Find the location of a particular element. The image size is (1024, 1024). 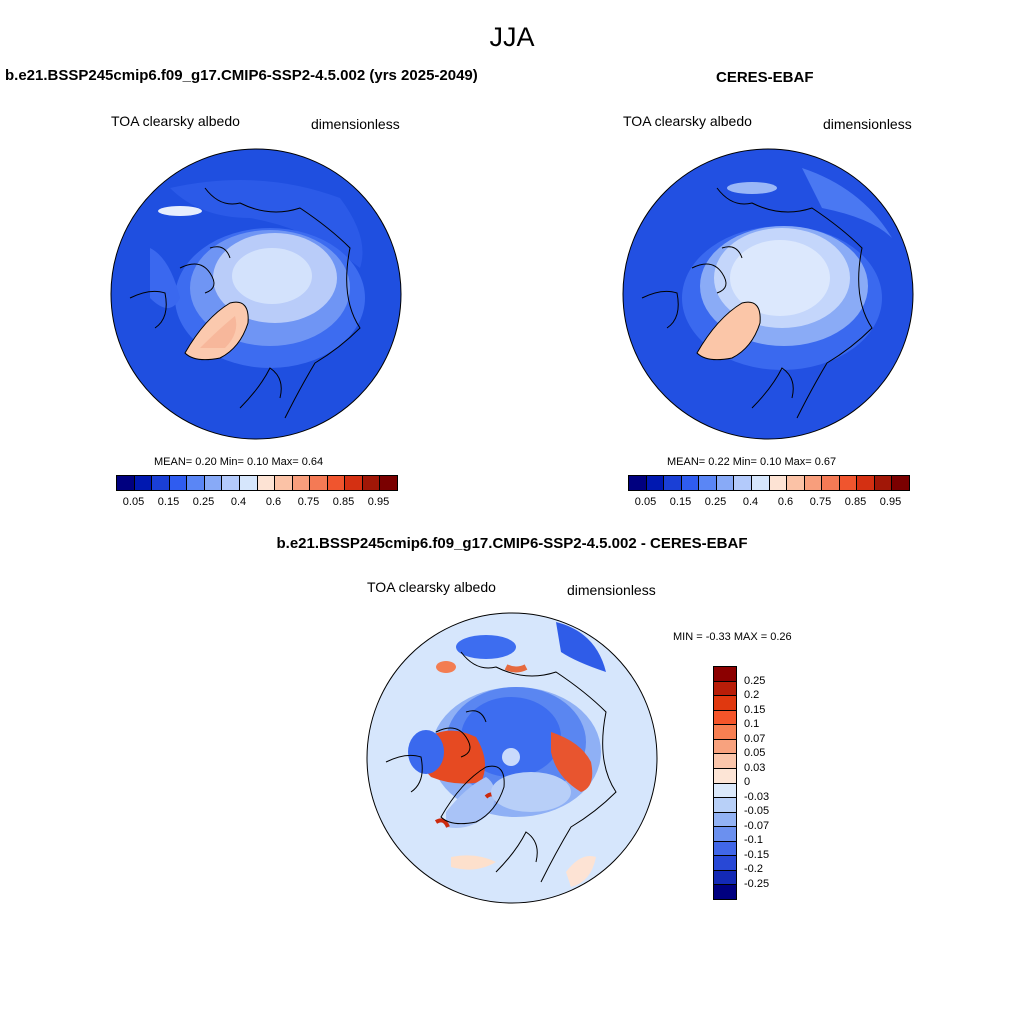

colorbar-tick-label: -0.07 is located at coordinates (757, 825).